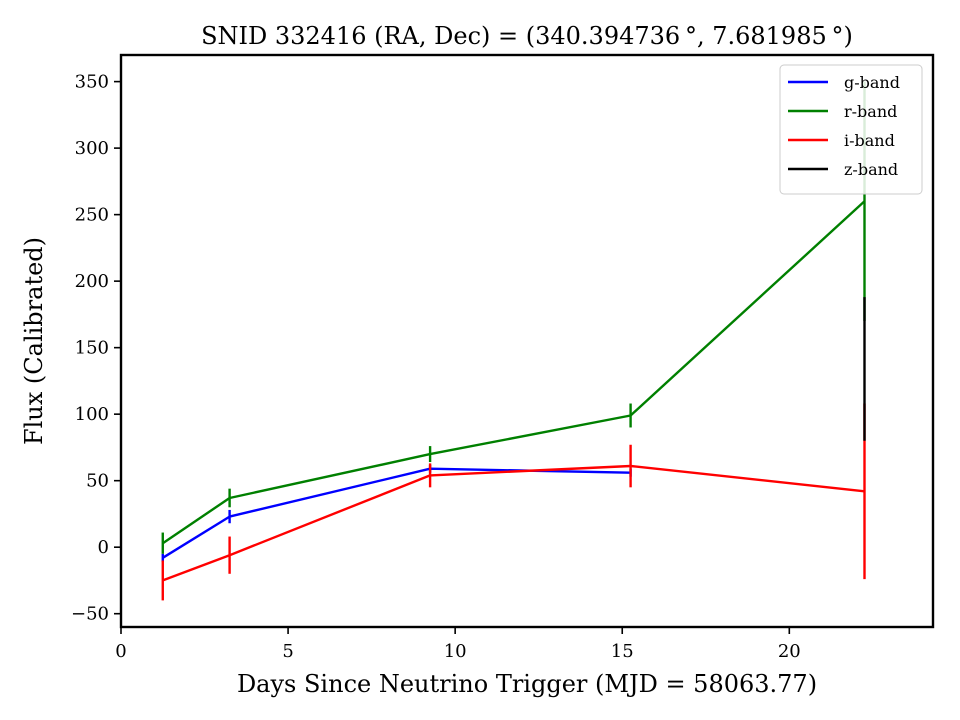  What do you see at coordinates (872, 82) in the screenshot?
I see `legend-label-g-band: g-band` at bounding box center [872, 82].